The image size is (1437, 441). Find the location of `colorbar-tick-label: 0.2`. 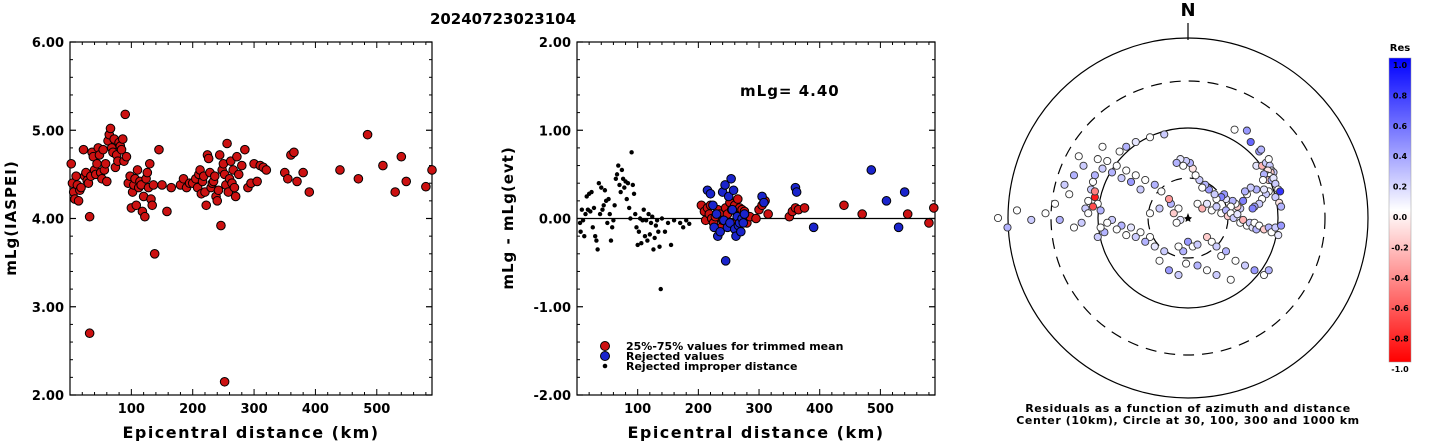

colorbar-tick-label: 0.2 is located at coordinates (1400, 187).